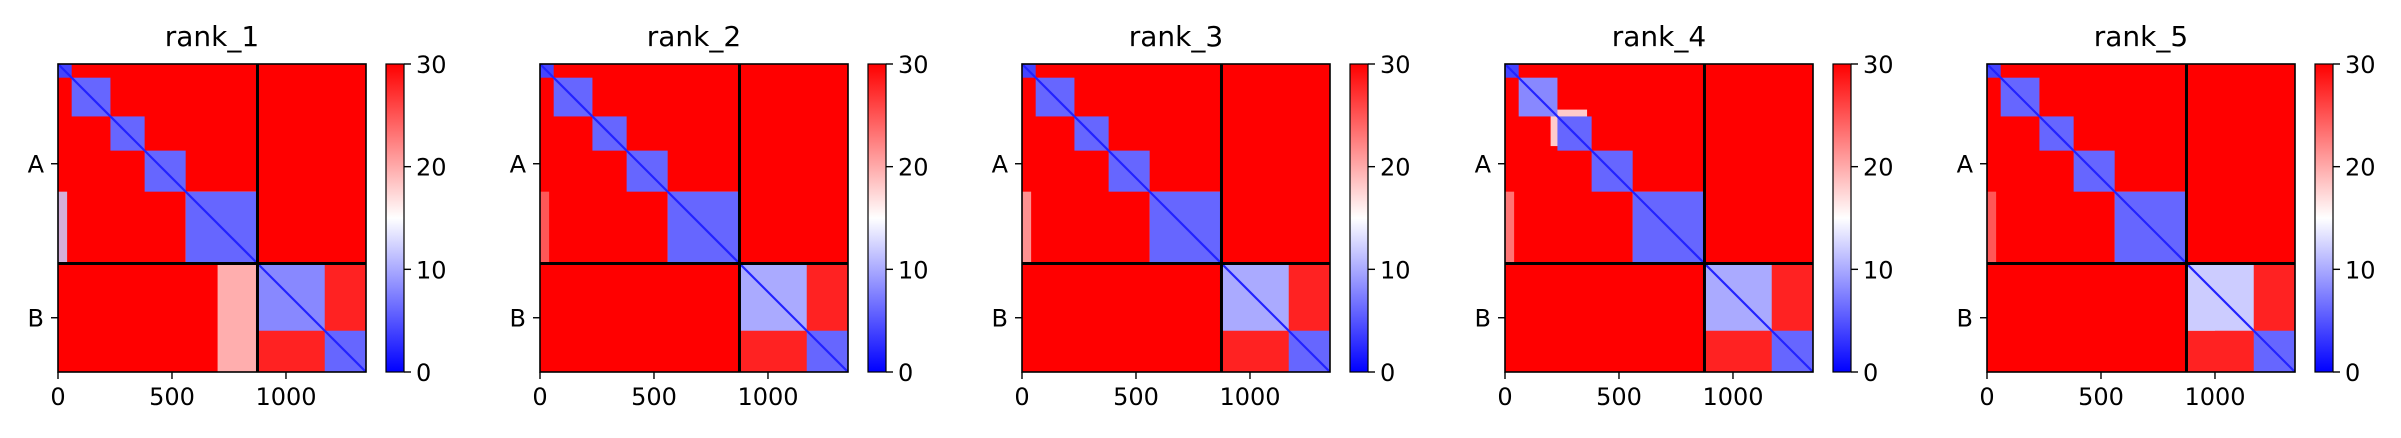  Describe the element at coordinates (2101, 397) in the screenshot. I see `panel5-xtick-label-2: 500` at that location.